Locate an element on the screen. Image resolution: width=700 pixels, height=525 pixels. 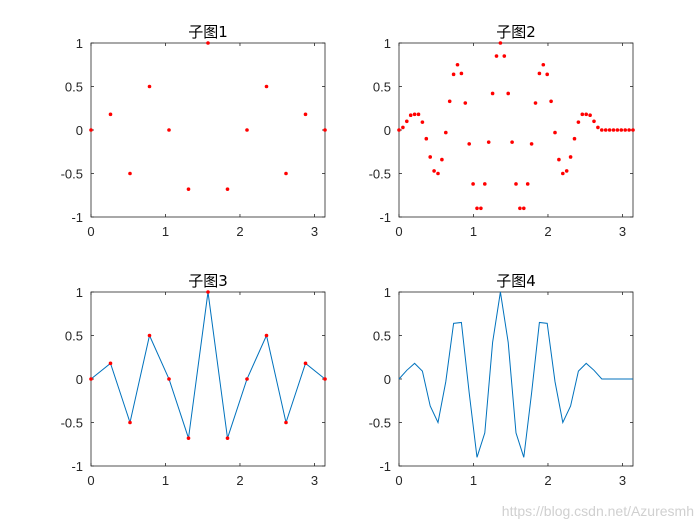
watermark: https://blog.csdn.net/Azuresmh is located at coordinates (597, 511).